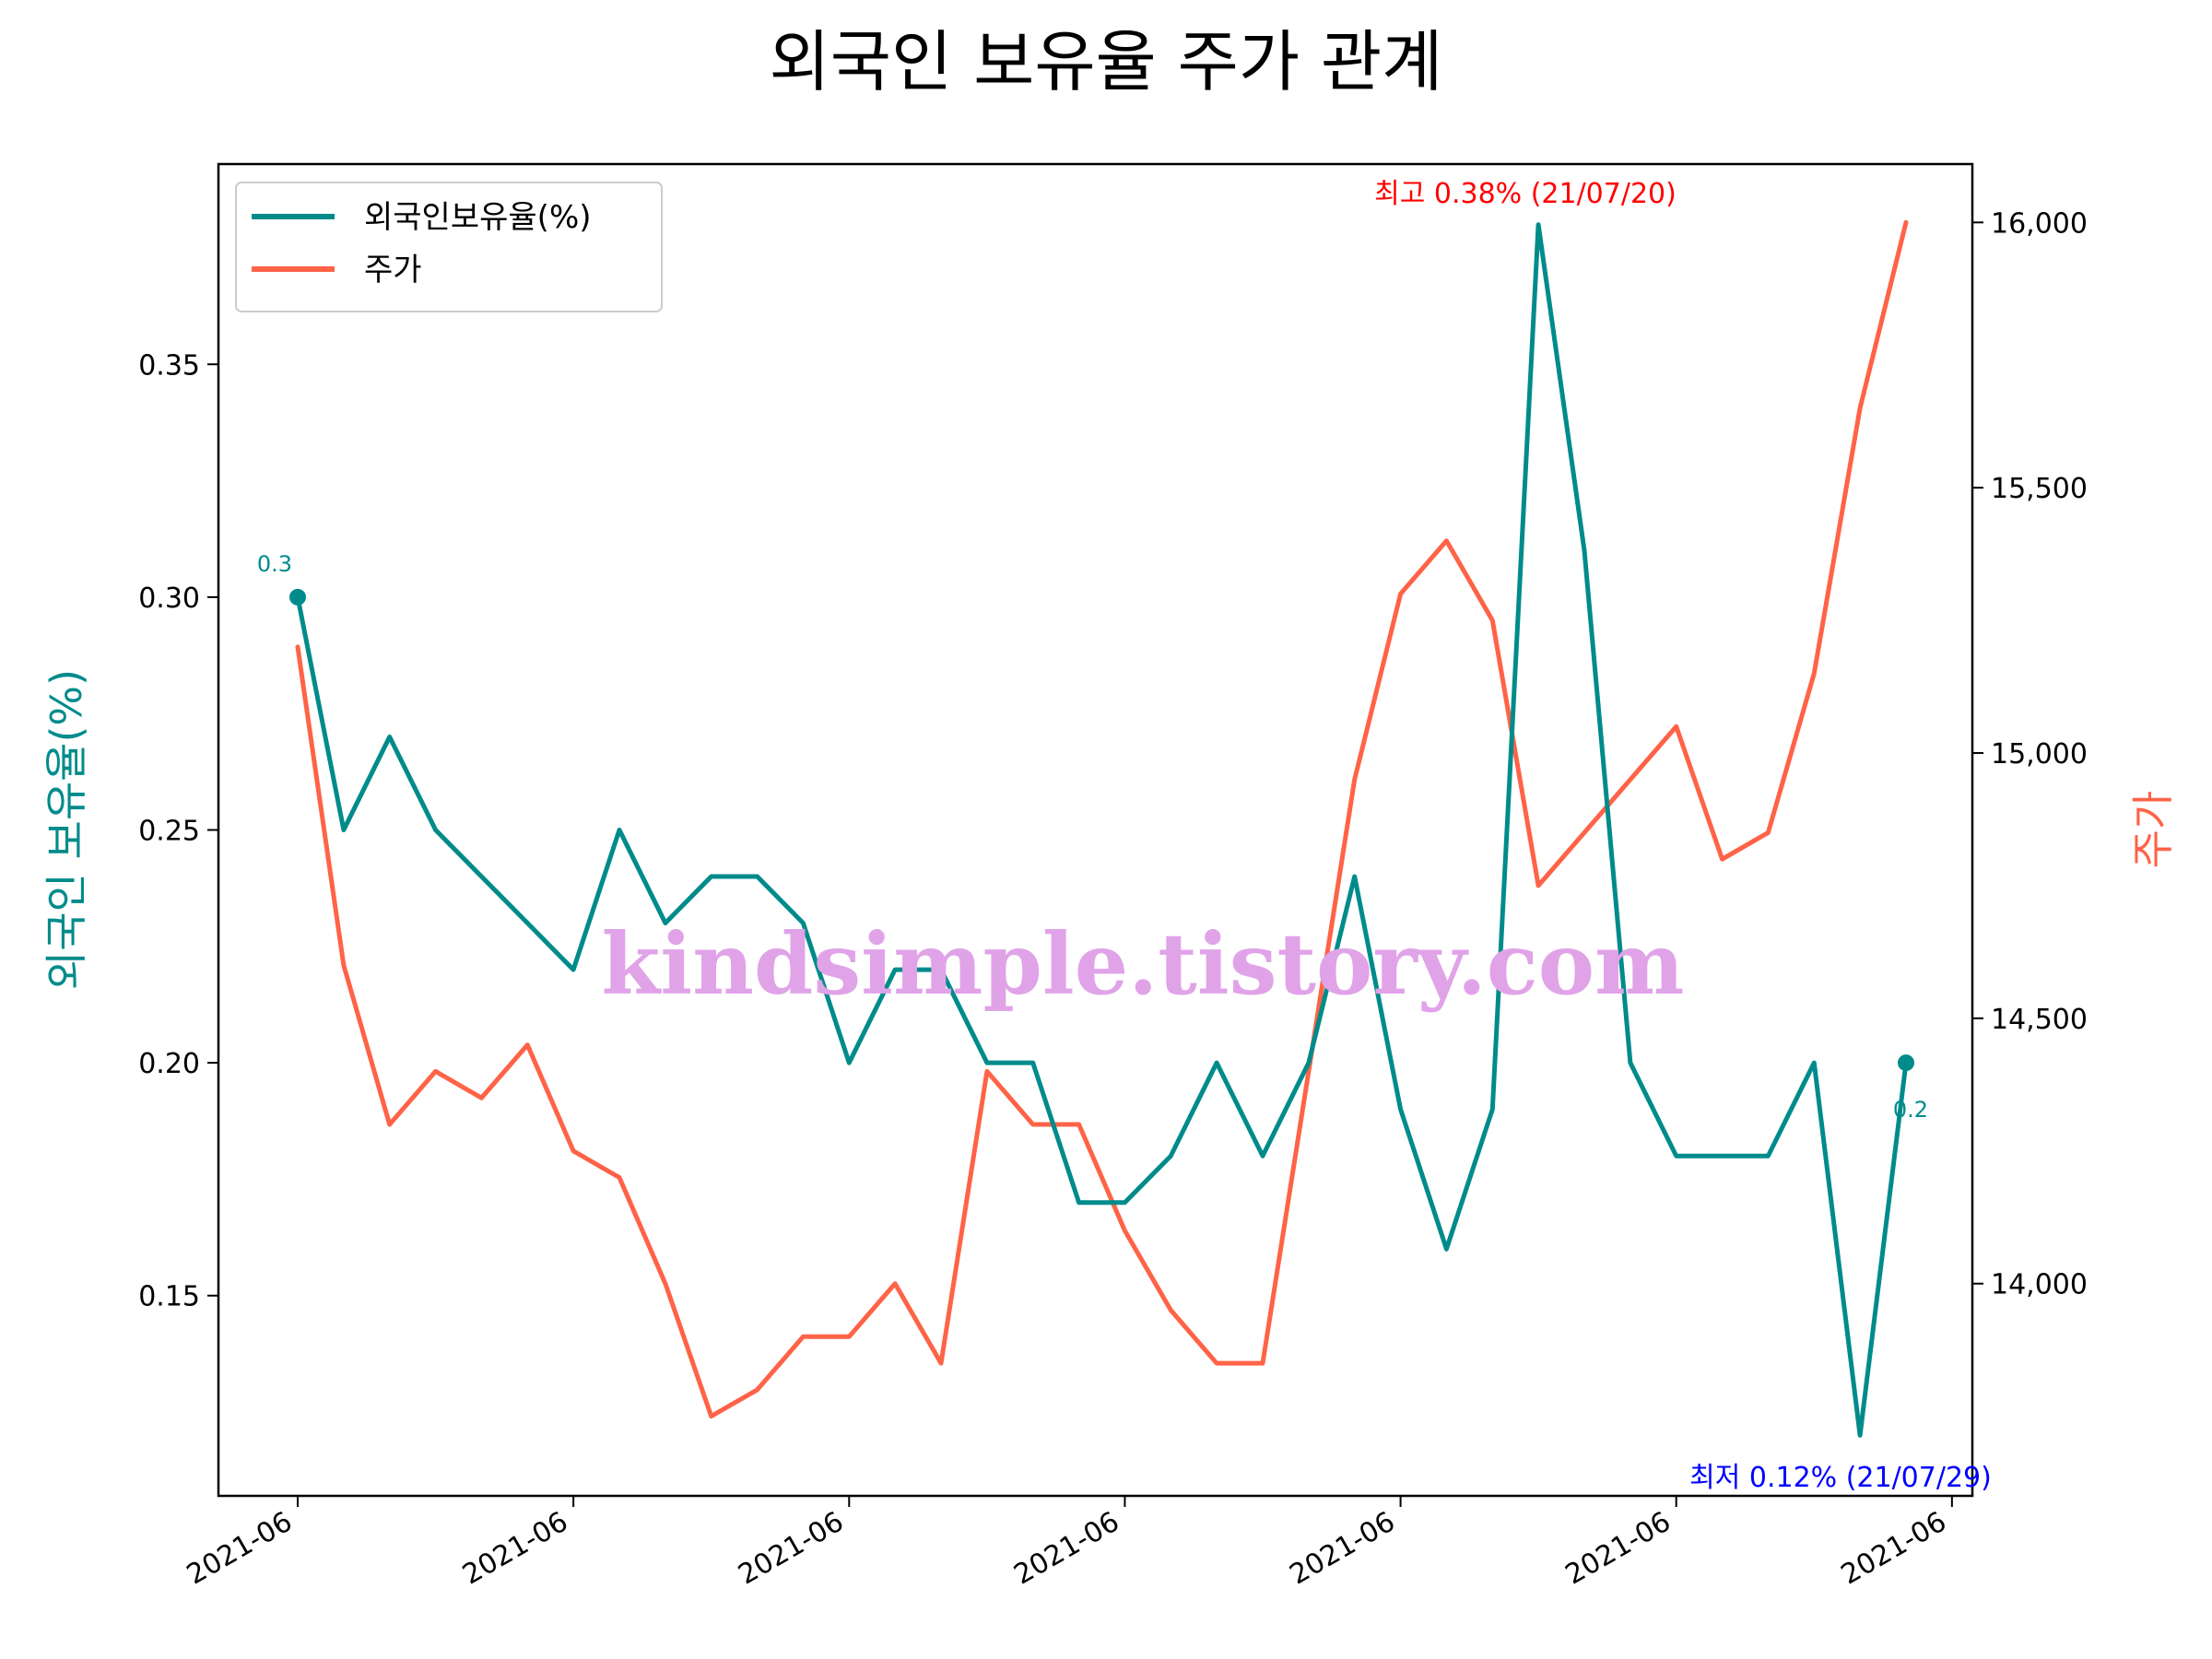  I want to click on y-axis-label-right: 주가, so click(2153, 830).